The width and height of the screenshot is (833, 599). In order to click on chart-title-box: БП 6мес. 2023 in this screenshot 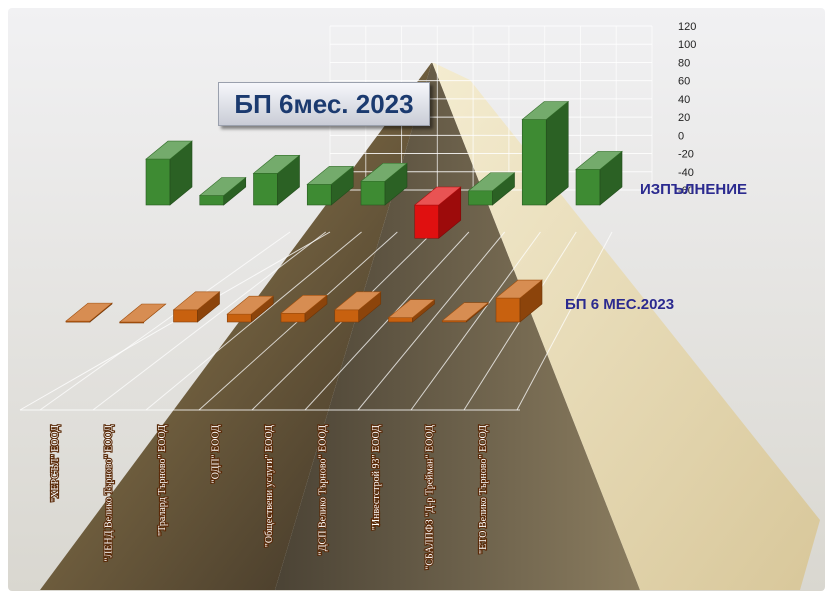, I will do `click(324, 104)`.